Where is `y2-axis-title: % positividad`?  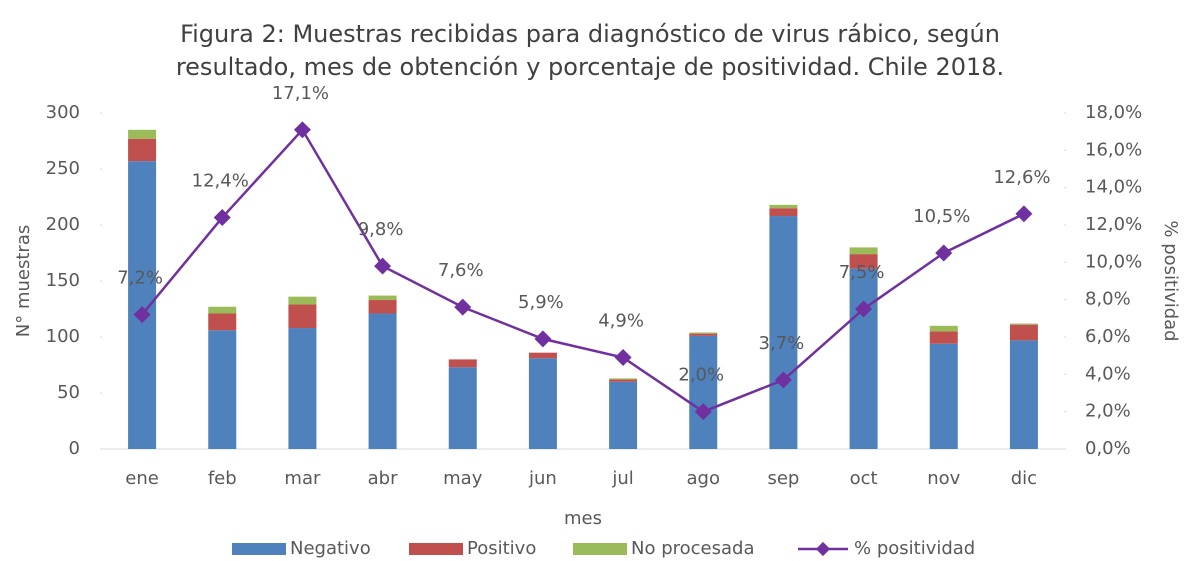 y2-axis-title: % positividad is located at coordinates (1170, 280).